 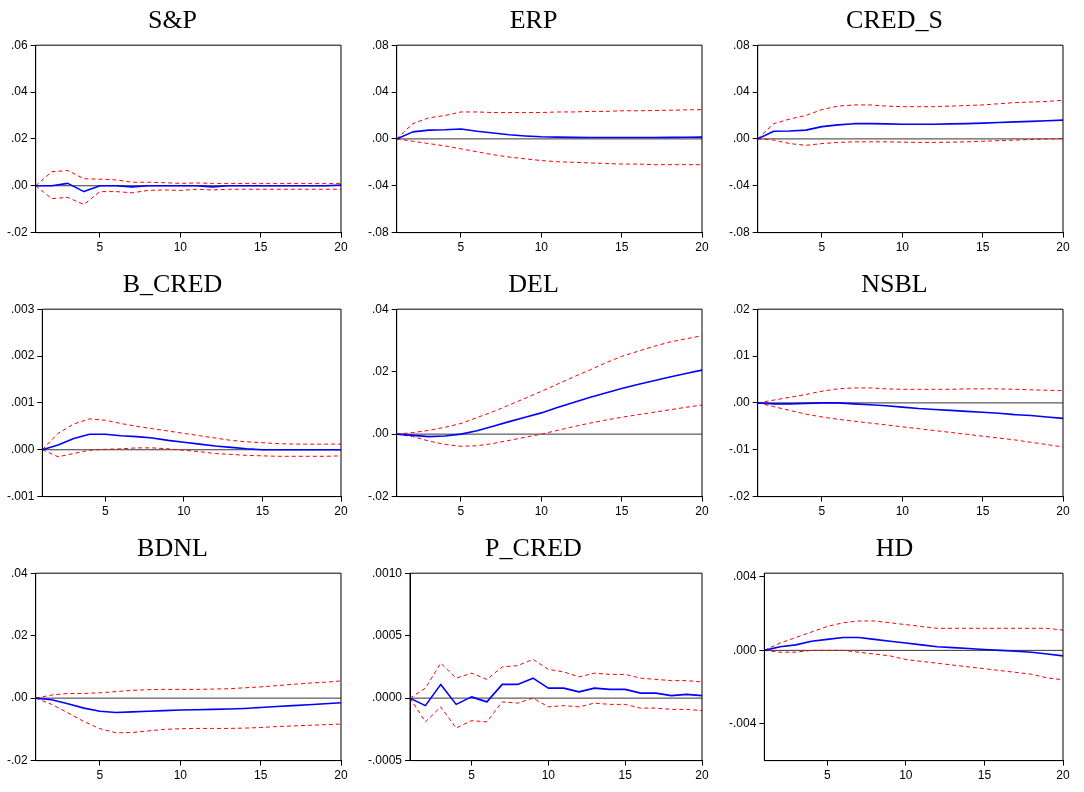 What do you see at coordinates (387, 697) in the screenshot?
I see `y-tick-label: .0000` at bounding box center [387, 697].